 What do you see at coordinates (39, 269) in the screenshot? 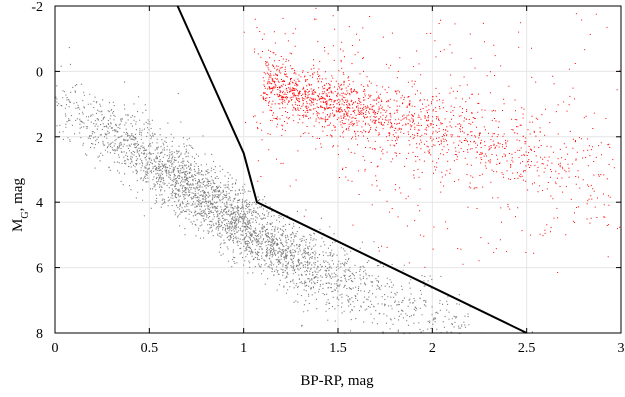
I see `y-tick-label: 6` at bounding box center [39, 269].